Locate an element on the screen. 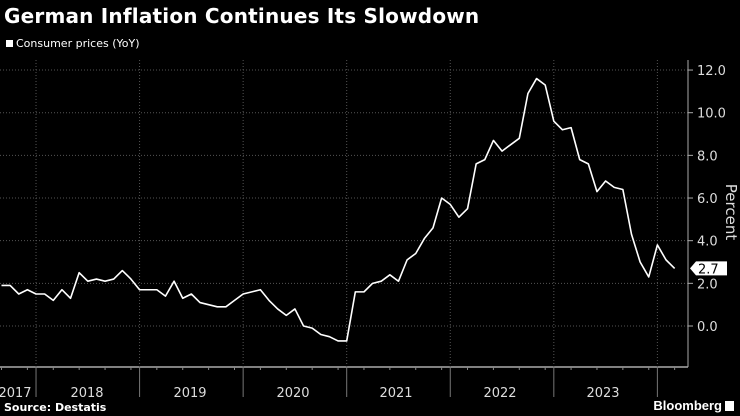 The height and width of the screenshot is (416, 740). y-tick-label: 8.0 is located at coordinates (707, 156).